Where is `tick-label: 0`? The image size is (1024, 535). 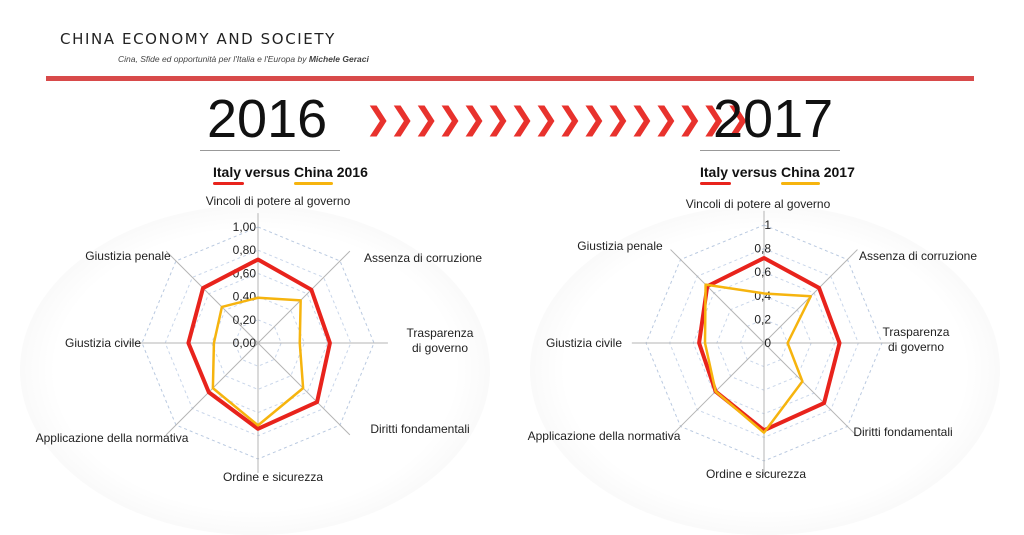 tick-label: 0 is located at coordinates (767, 343).